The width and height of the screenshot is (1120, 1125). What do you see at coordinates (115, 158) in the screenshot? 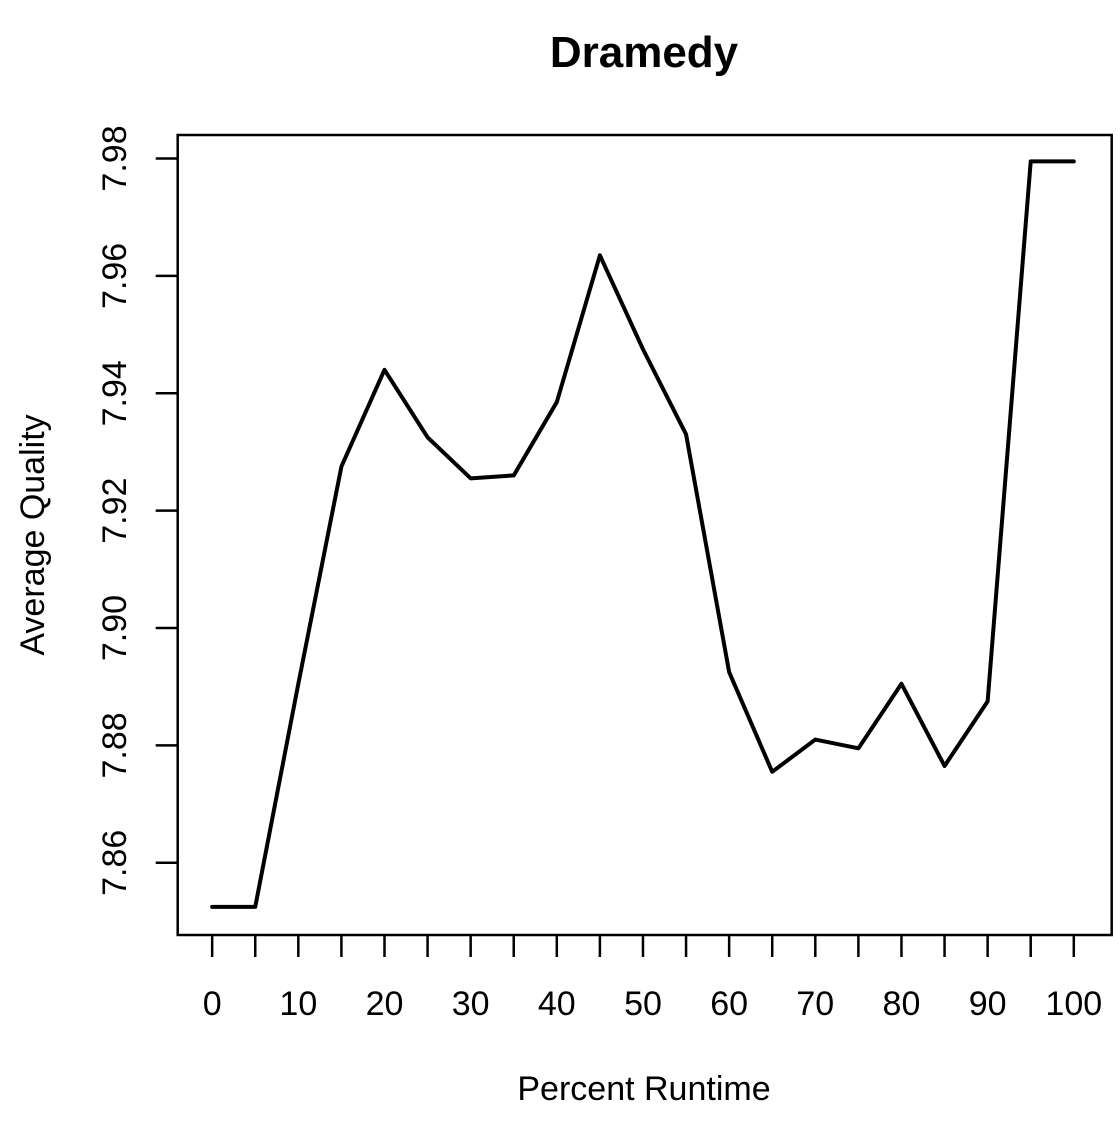
I see `y-tick-label: 7.98` at bounding box center [115, 158].